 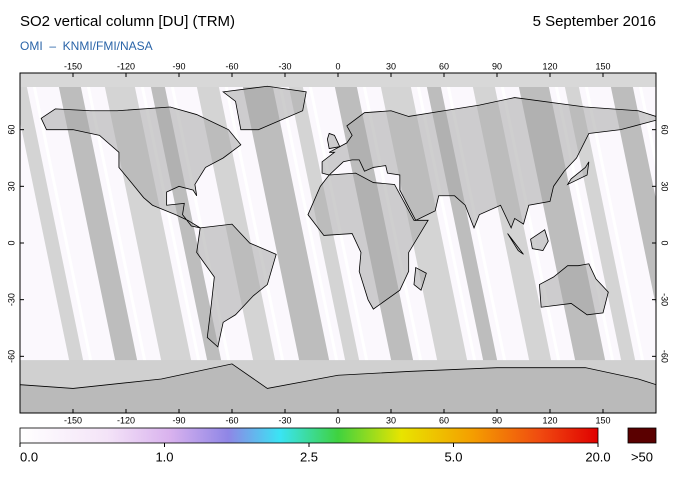 What do you see at coordinates (164, 456) in the screenshot?
I see `colorbar-label: 1.0` at bounding box center [164, 456].